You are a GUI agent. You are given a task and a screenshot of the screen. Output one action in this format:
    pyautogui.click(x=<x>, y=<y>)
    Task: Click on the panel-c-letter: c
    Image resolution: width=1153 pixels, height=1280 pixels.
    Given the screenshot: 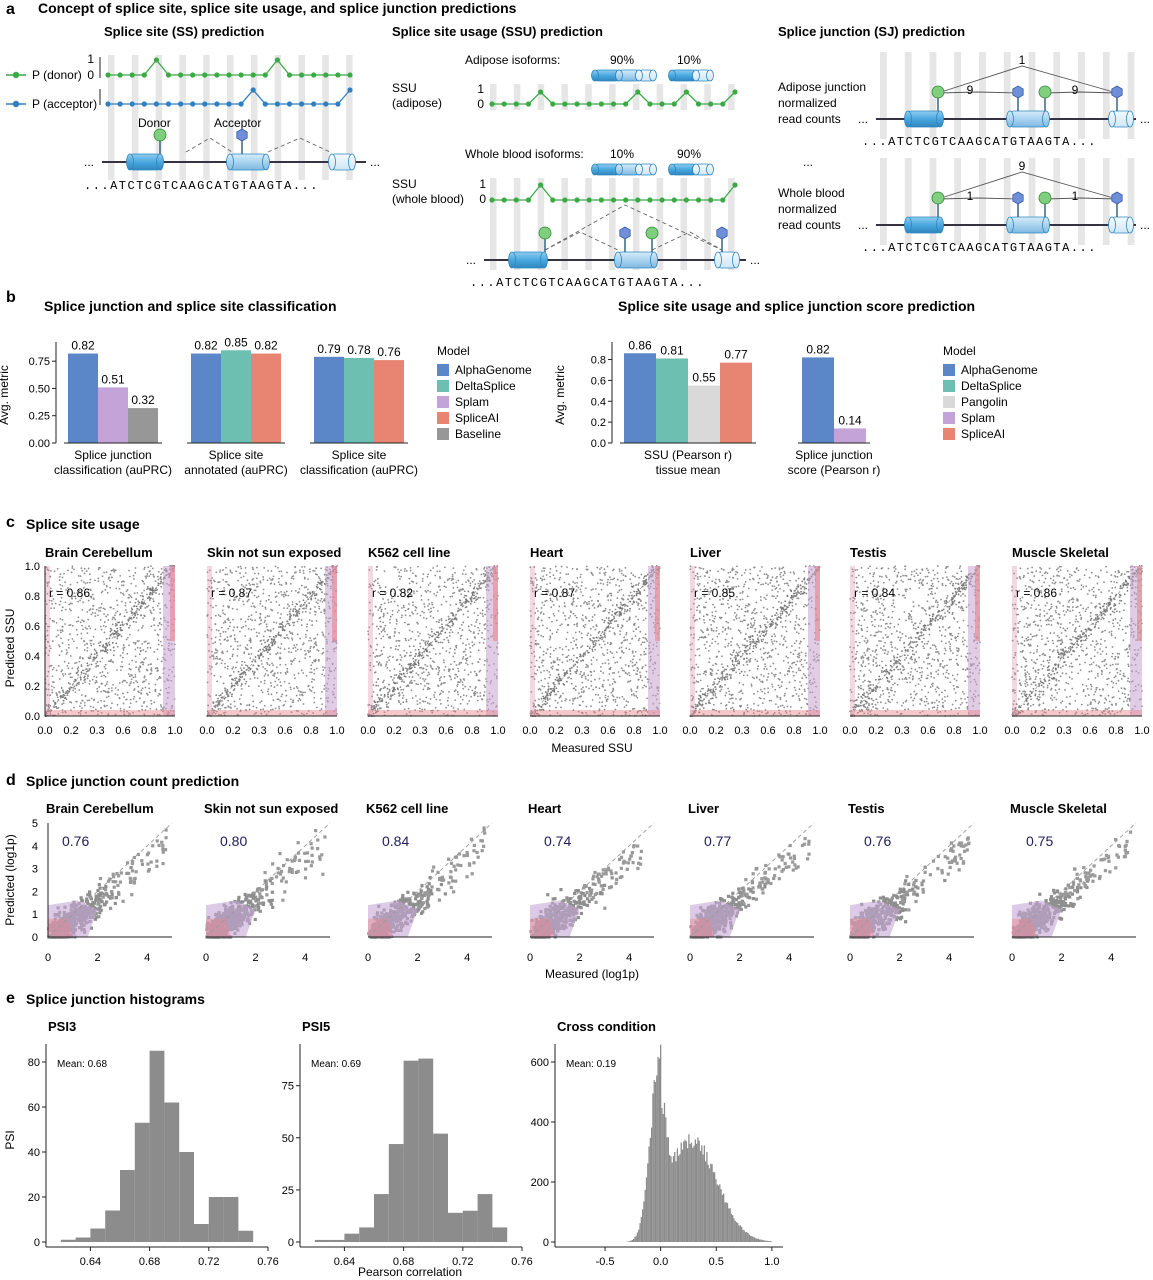 What is the action you would take?
    pyautogui.click(x=10, y=522)
    